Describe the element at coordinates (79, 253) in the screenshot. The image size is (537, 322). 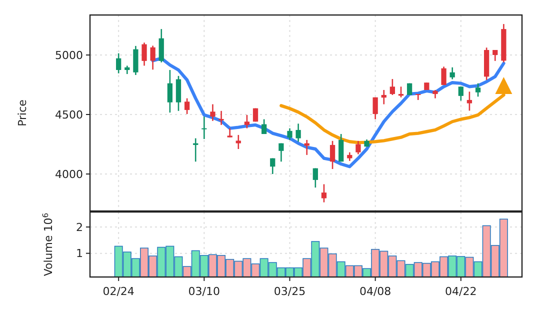
I see `y-tick-label: 1` at that location.